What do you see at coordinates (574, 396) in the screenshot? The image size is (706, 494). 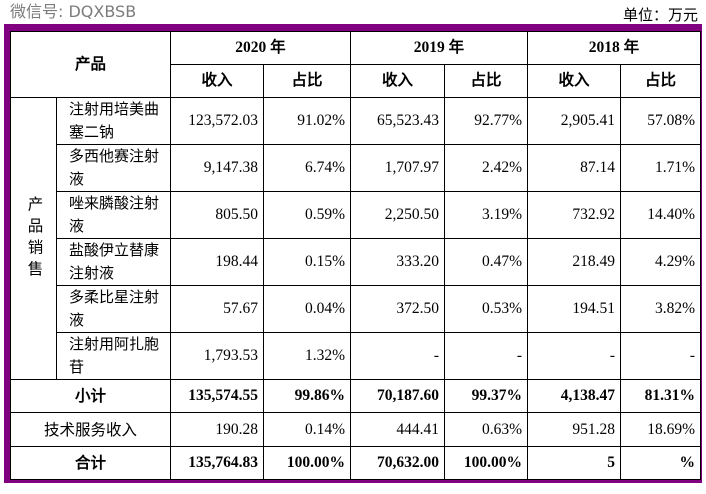 I see `value-cell: 4,138.47` at bounding box center [574, 396].